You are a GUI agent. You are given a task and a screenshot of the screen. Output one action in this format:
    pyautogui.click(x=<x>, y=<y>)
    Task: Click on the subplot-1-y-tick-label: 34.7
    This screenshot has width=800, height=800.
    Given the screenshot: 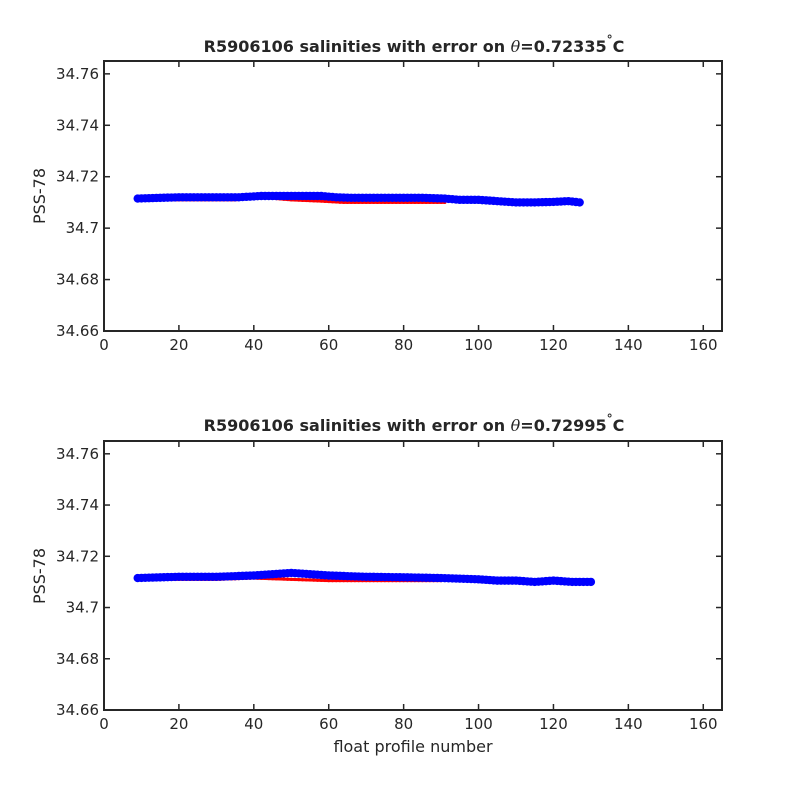 What is the action you would take?
    pyautogui.click(x=82, y=228)
    